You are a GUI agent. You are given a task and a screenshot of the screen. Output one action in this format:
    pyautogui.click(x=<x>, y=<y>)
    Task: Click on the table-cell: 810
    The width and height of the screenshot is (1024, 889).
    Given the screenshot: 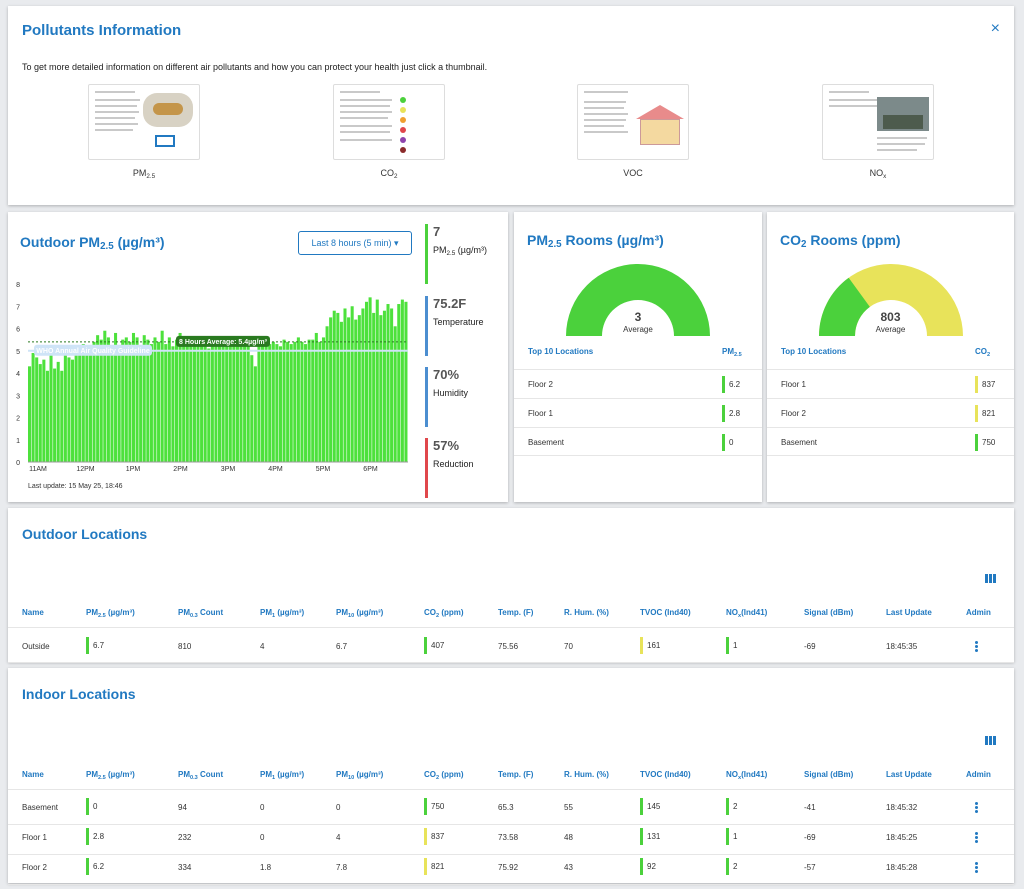 What is the action you would take?
    pyautogui.click(x=185, y=646)
    